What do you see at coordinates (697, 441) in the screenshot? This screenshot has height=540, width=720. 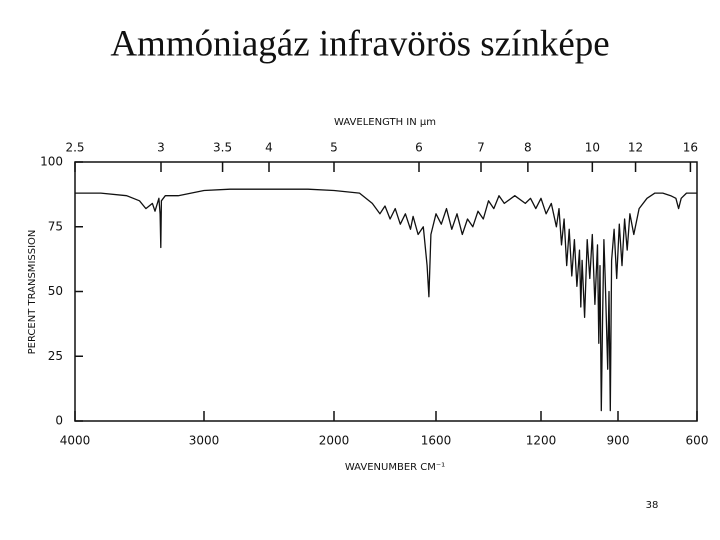 I see `x-tick-label: 600` at bounding box center [697, 441].